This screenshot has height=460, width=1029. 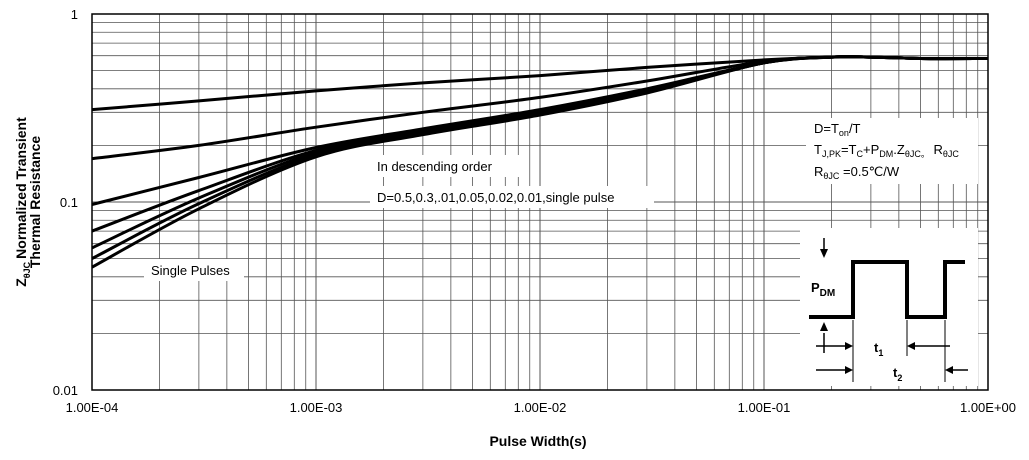 I want to click on y-axis-title-z: Z, so click(x=21, y=282).